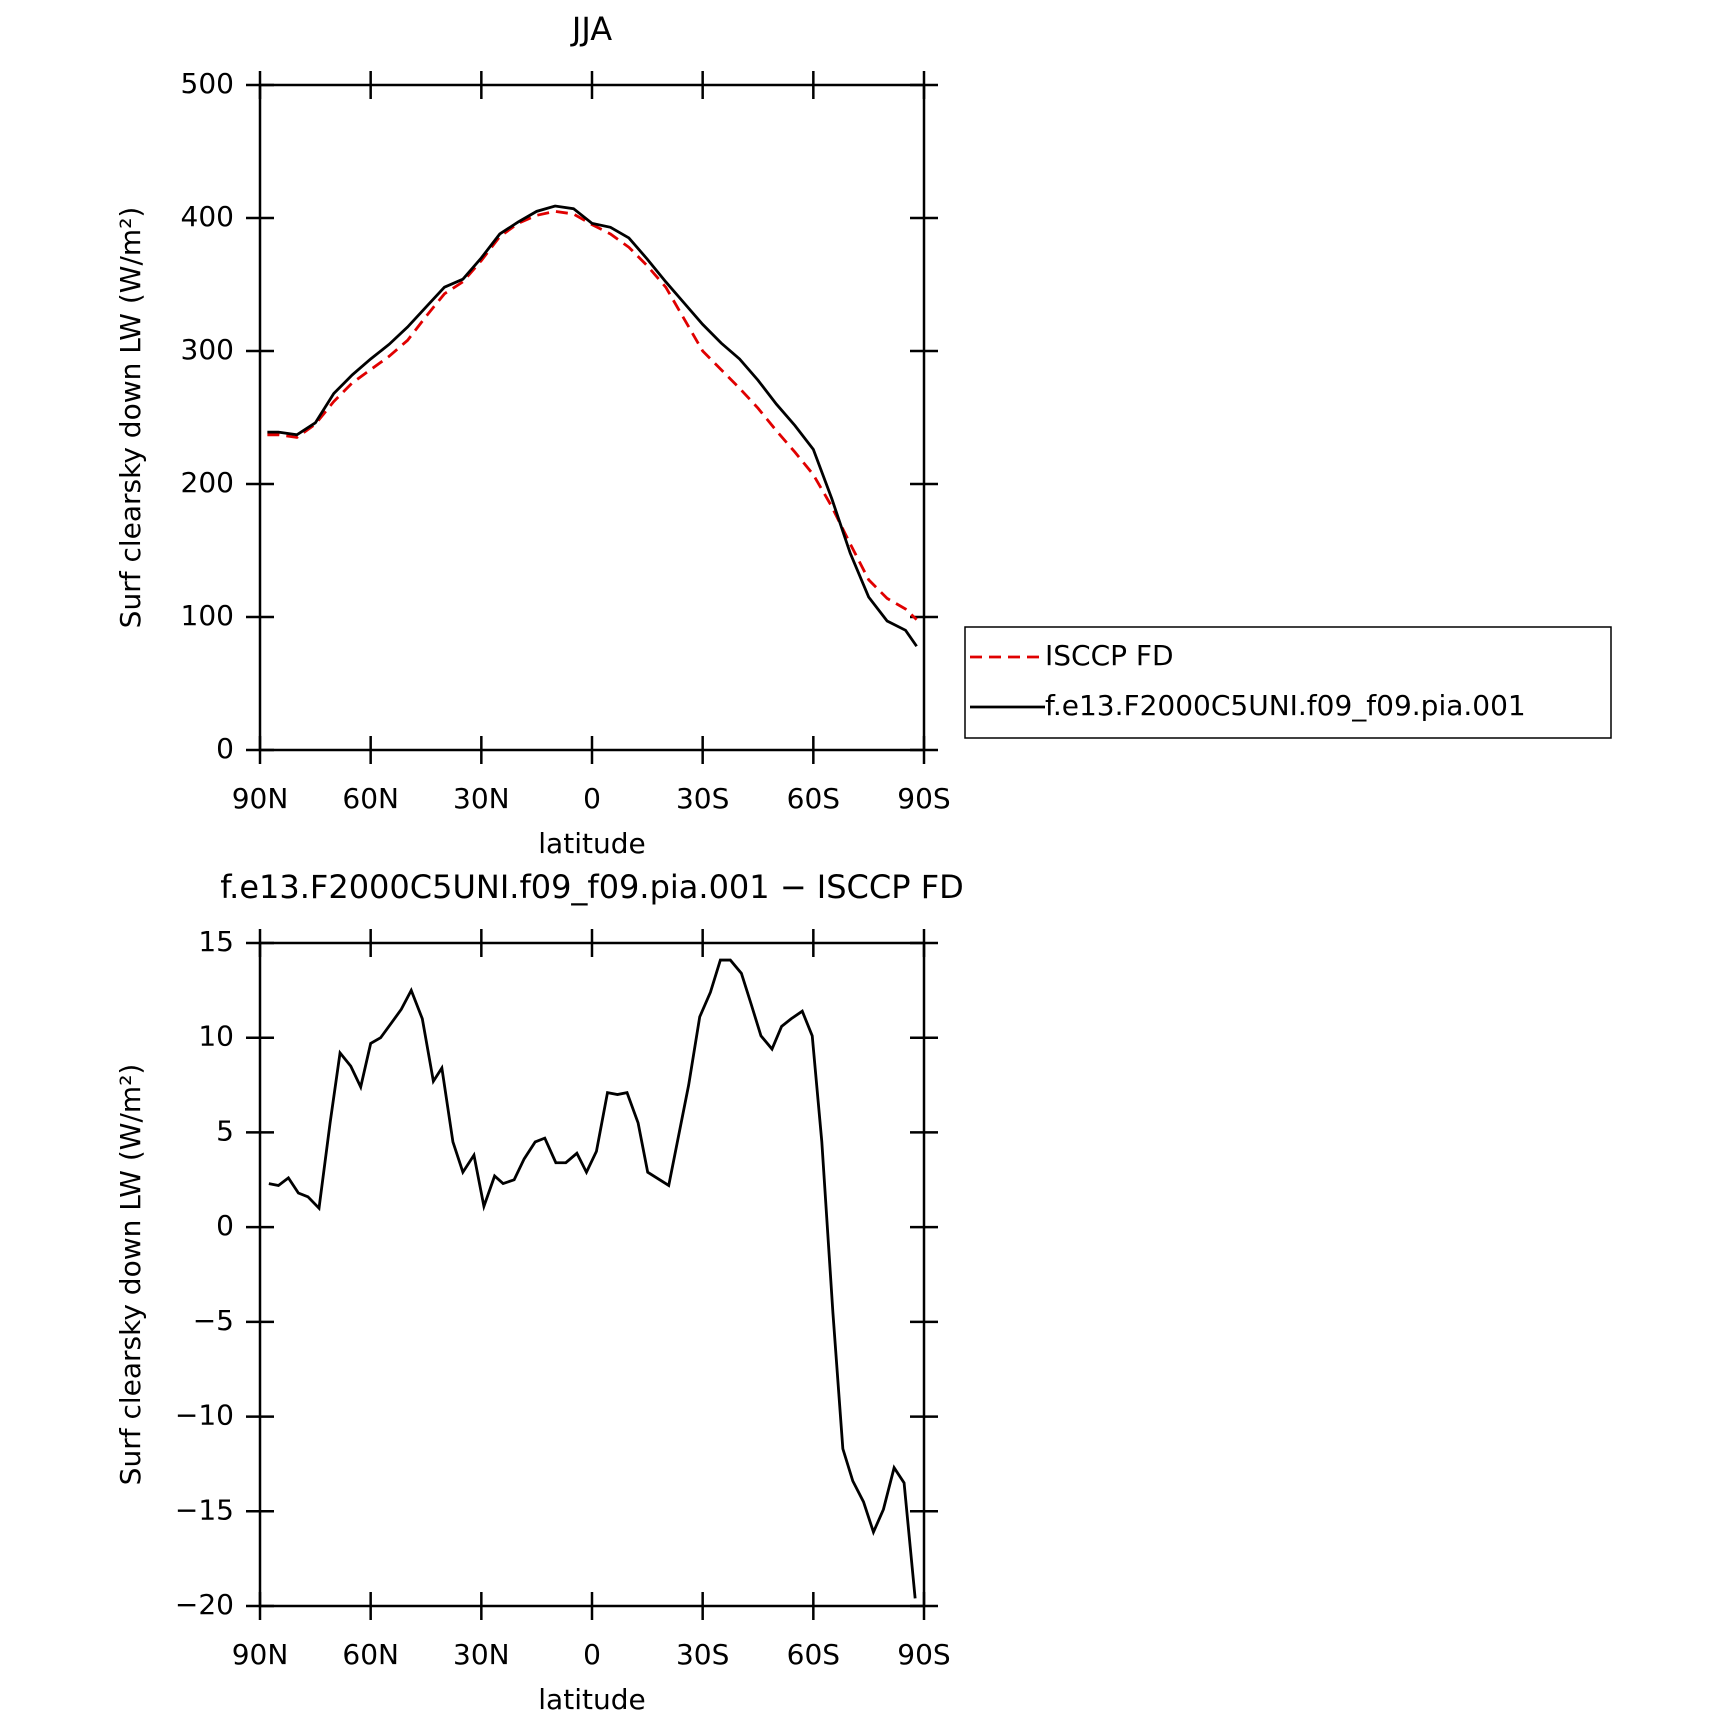 The image size is (1710, 1712). I want to click on y-tick-label: −10, so click(204, 1415).